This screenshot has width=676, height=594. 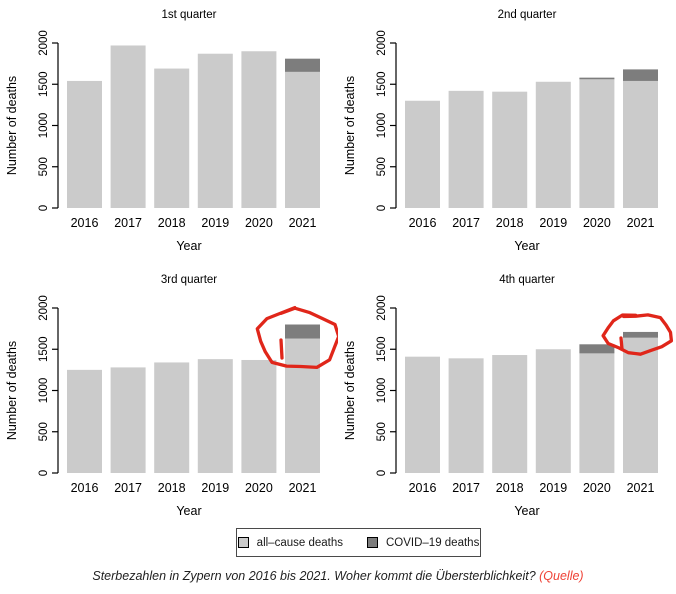 I want to click on svg-text: 1st quarter, so click(x=189, y=15).